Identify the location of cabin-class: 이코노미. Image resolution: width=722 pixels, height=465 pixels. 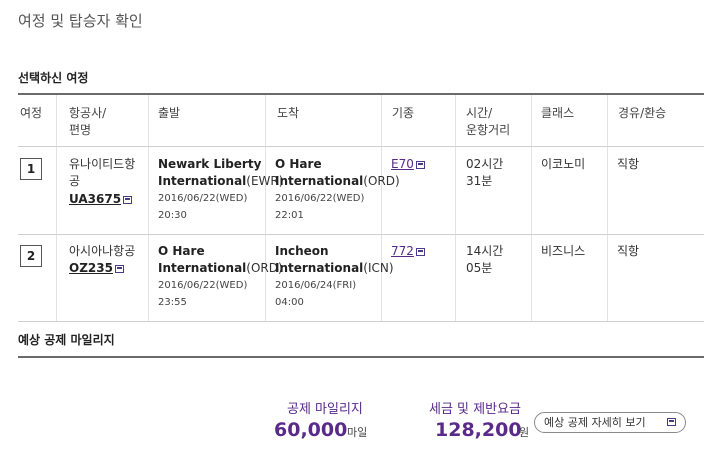
(563, 164).